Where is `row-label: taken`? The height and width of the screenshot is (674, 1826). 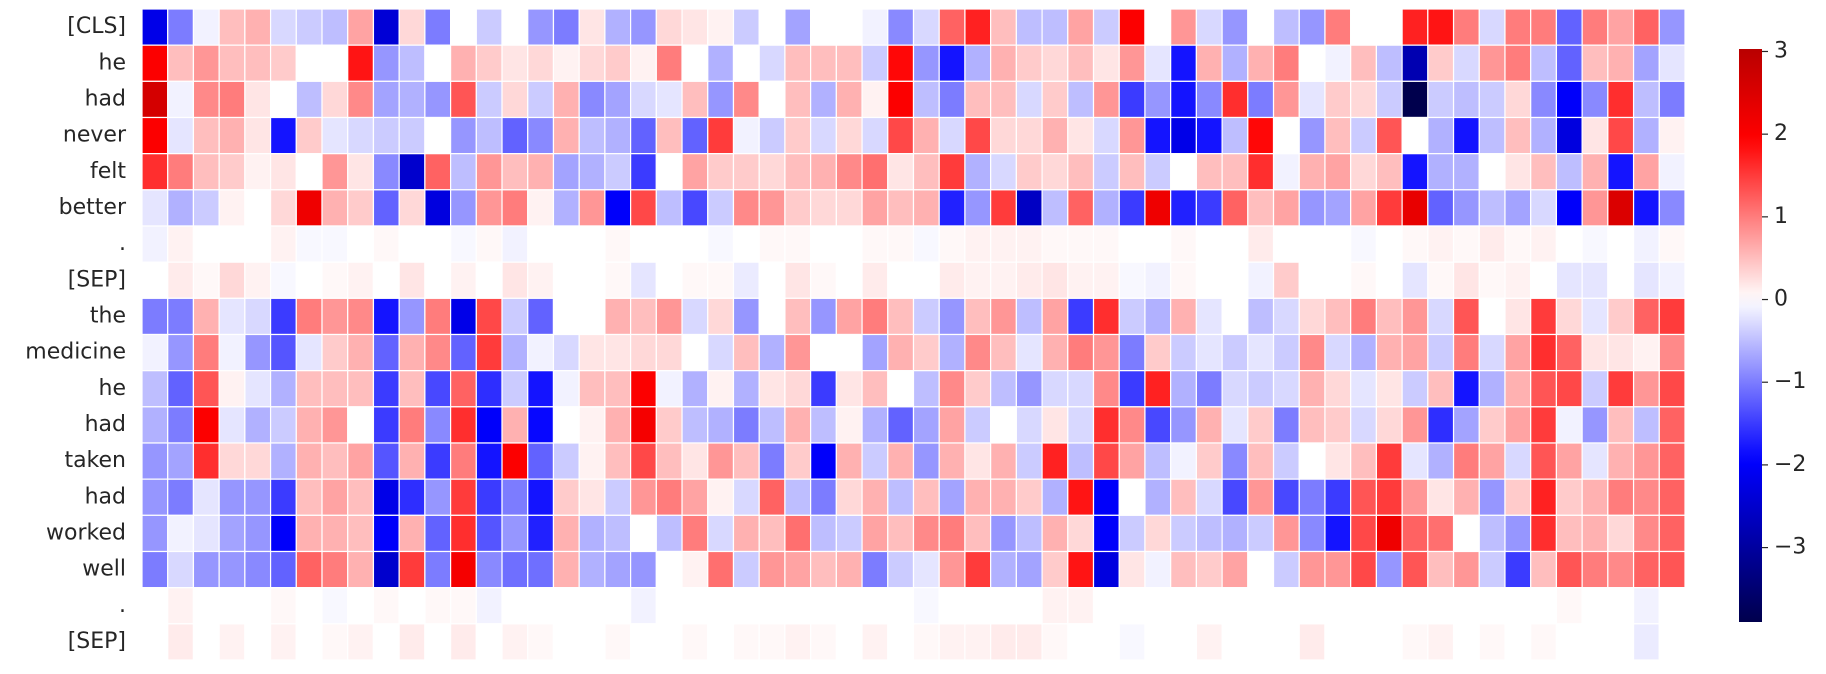 row-label: taken is located at coordinates (95, 460).